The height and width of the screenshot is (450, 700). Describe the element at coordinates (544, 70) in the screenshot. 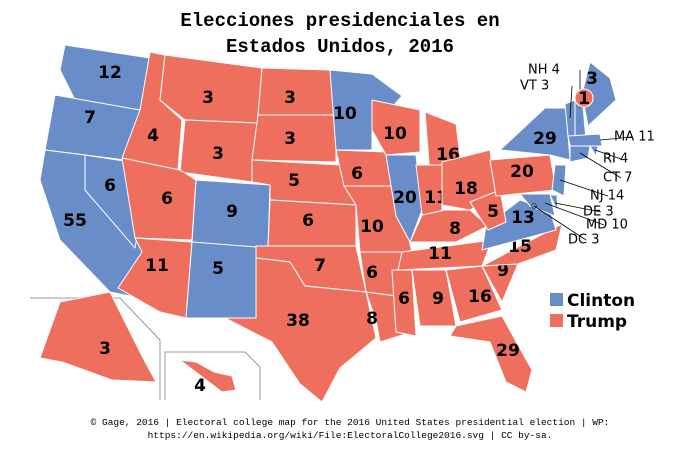

I see `state-label: NH 4` at that location.